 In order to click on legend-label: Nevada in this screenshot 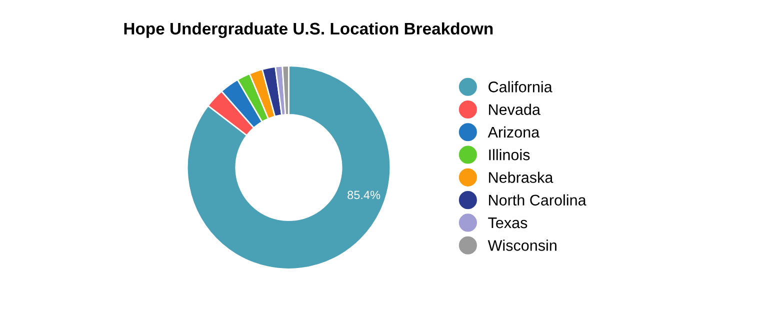, I will do `click(514, 109)`.